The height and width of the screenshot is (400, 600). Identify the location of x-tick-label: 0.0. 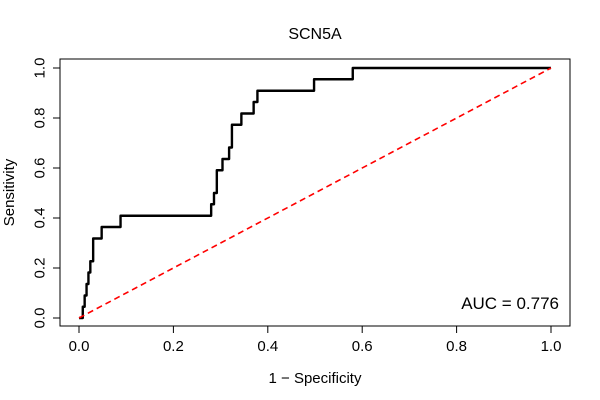
(79, 346).